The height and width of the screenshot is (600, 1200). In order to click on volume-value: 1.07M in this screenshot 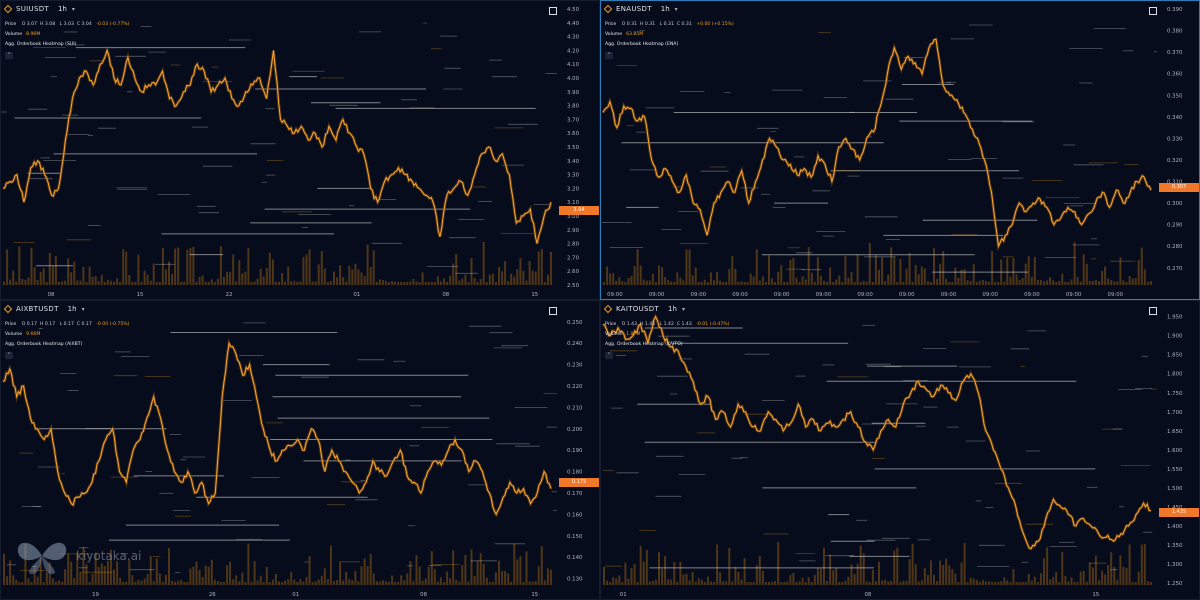, I will do `click(633, 334)`.